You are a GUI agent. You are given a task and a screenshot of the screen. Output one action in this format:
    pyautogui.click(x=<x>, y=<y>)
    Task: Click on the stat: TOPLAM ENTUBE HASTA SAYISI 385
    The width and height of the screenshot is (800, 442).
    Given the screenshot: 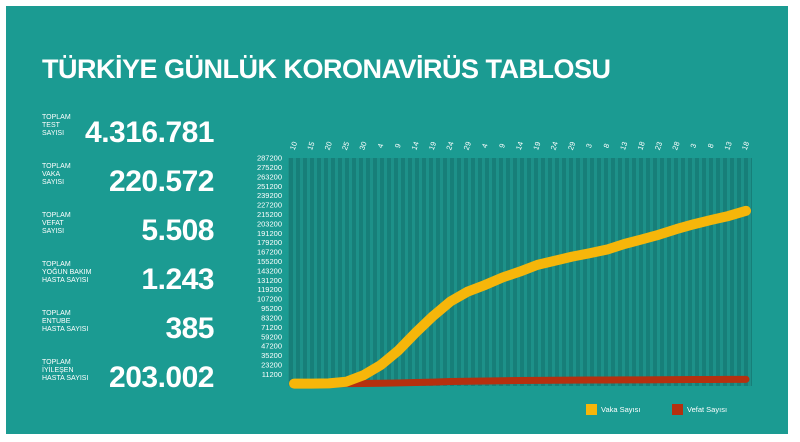 What is the action you would take?
    pyautogui.click(x=128, y=330)
    